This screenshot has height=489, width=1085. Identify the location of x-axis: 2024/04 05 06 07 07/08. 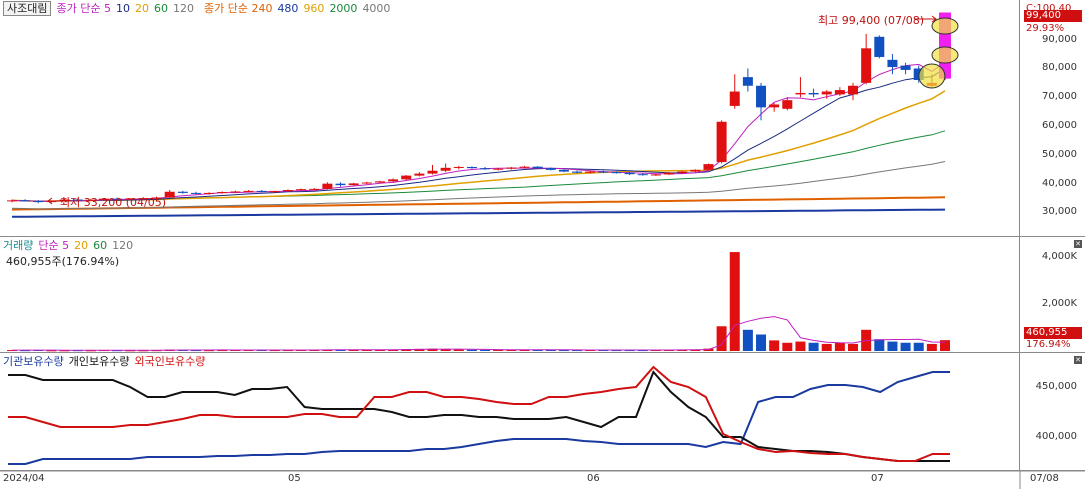
(542, 480).